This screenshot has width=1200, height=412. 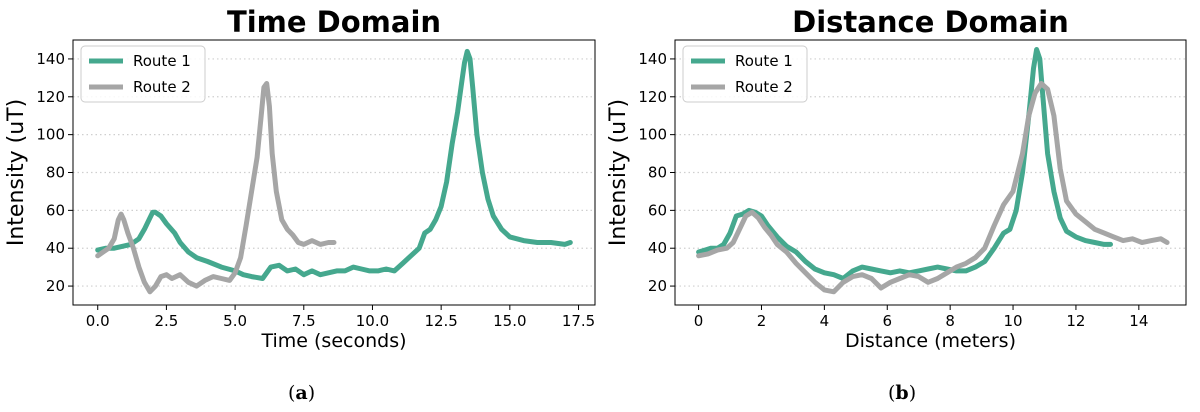 What do you see at coordinates (950, 321) in the screenshot?
I see `x-tick-label: 8` at bounding box center [950, 321].